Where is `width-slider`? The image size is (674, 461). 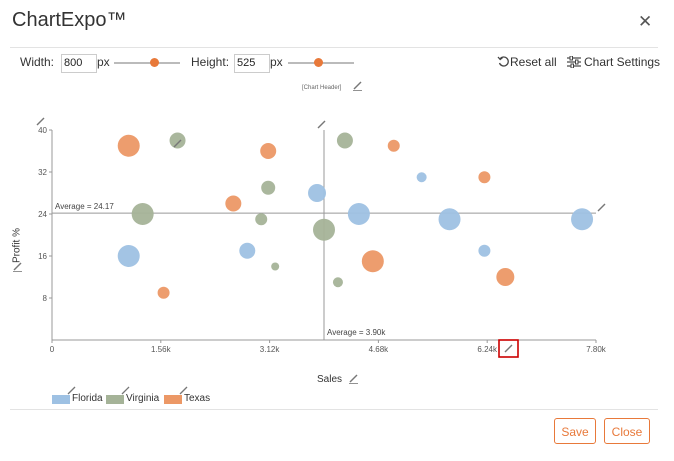 width-slider is located at coordinates (147, 63).